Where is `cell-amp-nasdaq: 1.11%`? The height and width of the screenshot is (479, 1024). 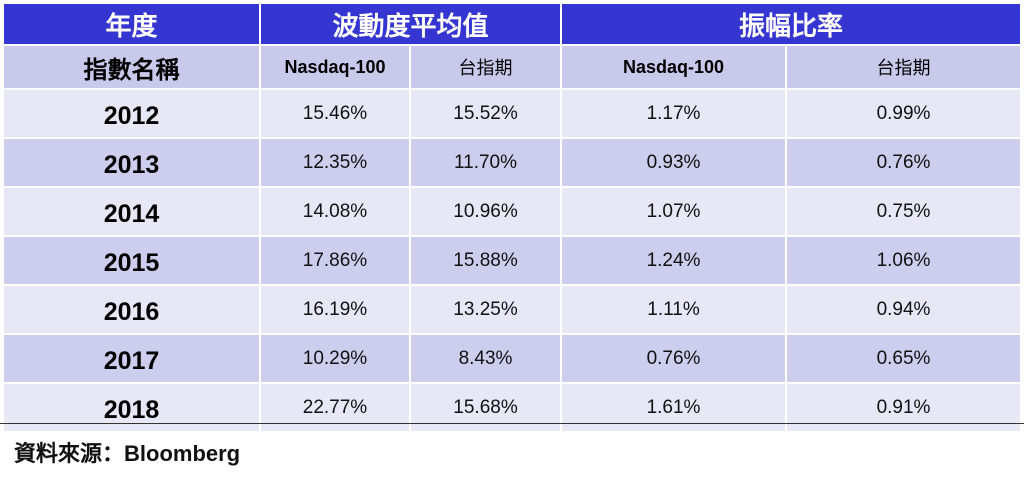 cell-amp-nasdaq: 1.11% is located at coordinates (674, 309).